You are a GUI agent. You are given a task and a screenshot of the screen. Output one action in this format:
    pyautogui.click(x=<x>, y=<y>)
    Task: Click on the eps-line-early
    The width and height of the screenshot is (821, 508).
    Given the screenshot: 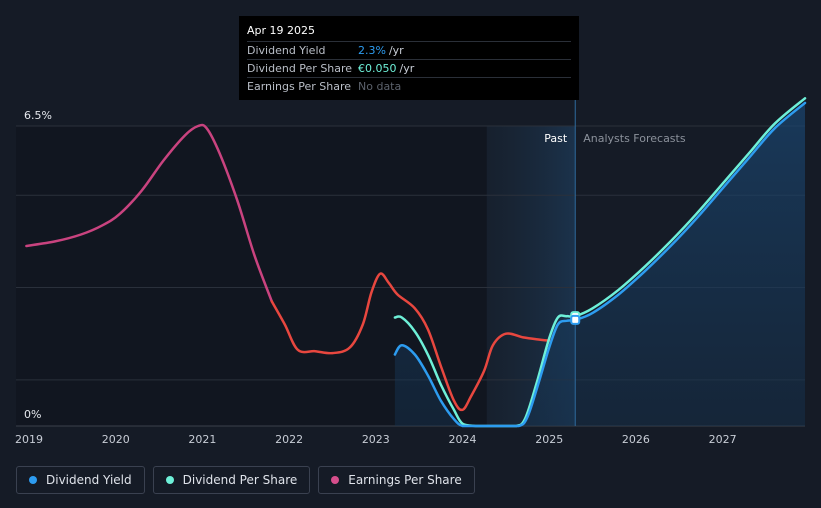 What is the action you would take?
    pyautogui.click(x=149, y=213)
    